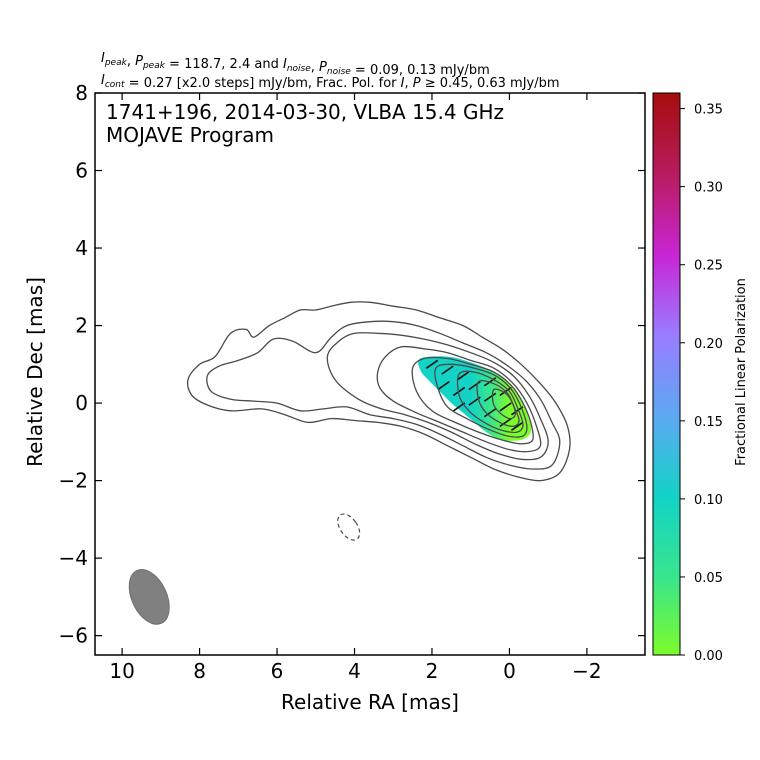 The image size is (760, 760). What do you see at coordinates (81, 171) in the screenshot?
I see `y-tick-label: 6` at bounding box center [81, 171].